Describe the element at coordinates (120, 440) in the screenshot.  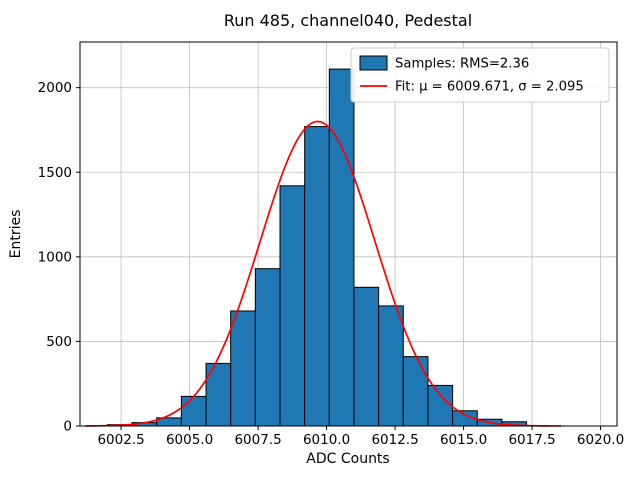
I see `x-tick-label: 6002.5` at that location.